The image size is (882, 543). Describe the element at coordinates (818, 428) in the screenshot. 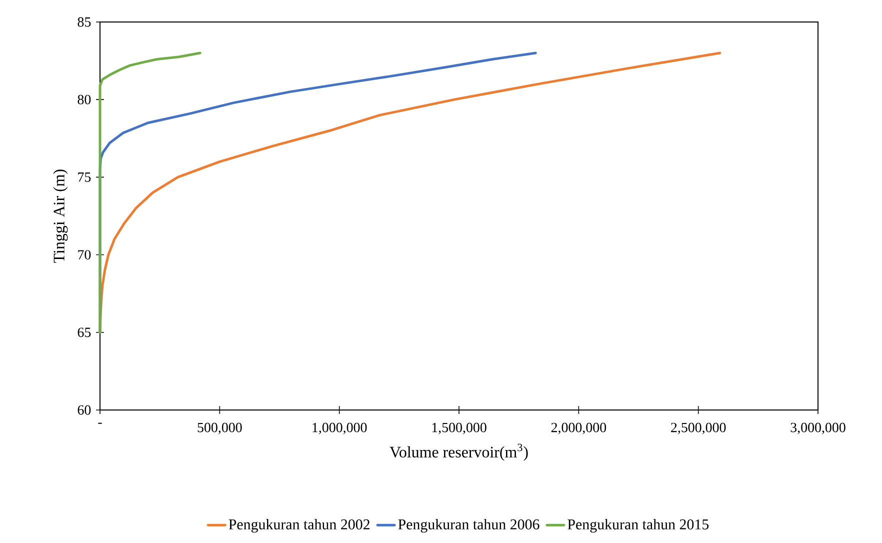

I see `x-tick-label: 3,000,000` at that location.